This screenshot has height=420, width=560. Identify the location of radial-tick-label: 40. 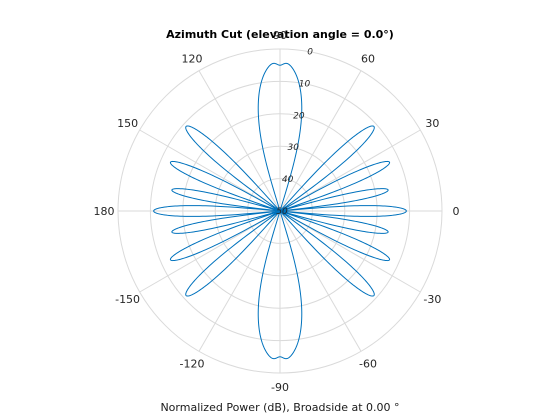
(288, 180).